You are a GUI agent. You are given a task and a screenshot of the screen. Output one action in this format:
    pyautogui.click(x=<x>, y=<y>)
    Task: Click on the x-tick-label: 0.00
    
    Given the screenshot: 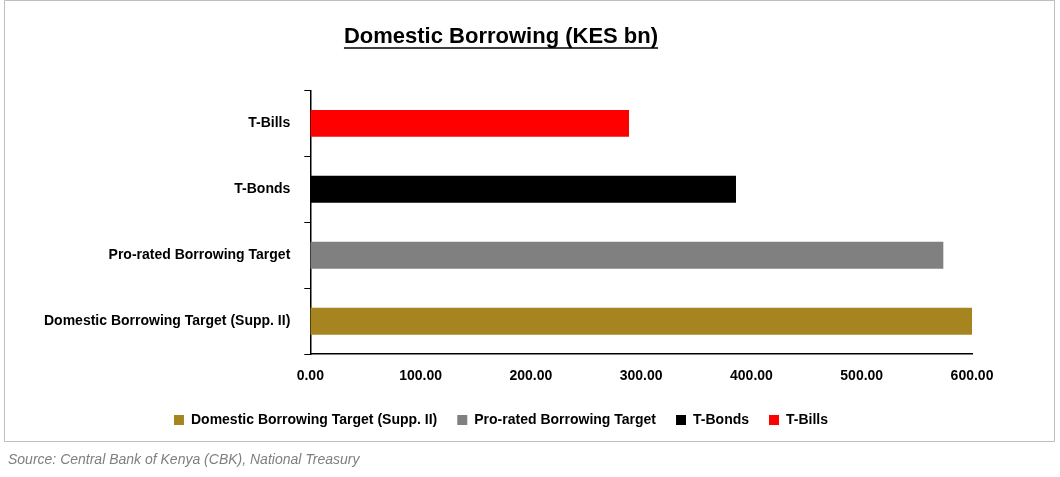 What is the action you would take?
    pyautogui.click(x=310, y=375)
    